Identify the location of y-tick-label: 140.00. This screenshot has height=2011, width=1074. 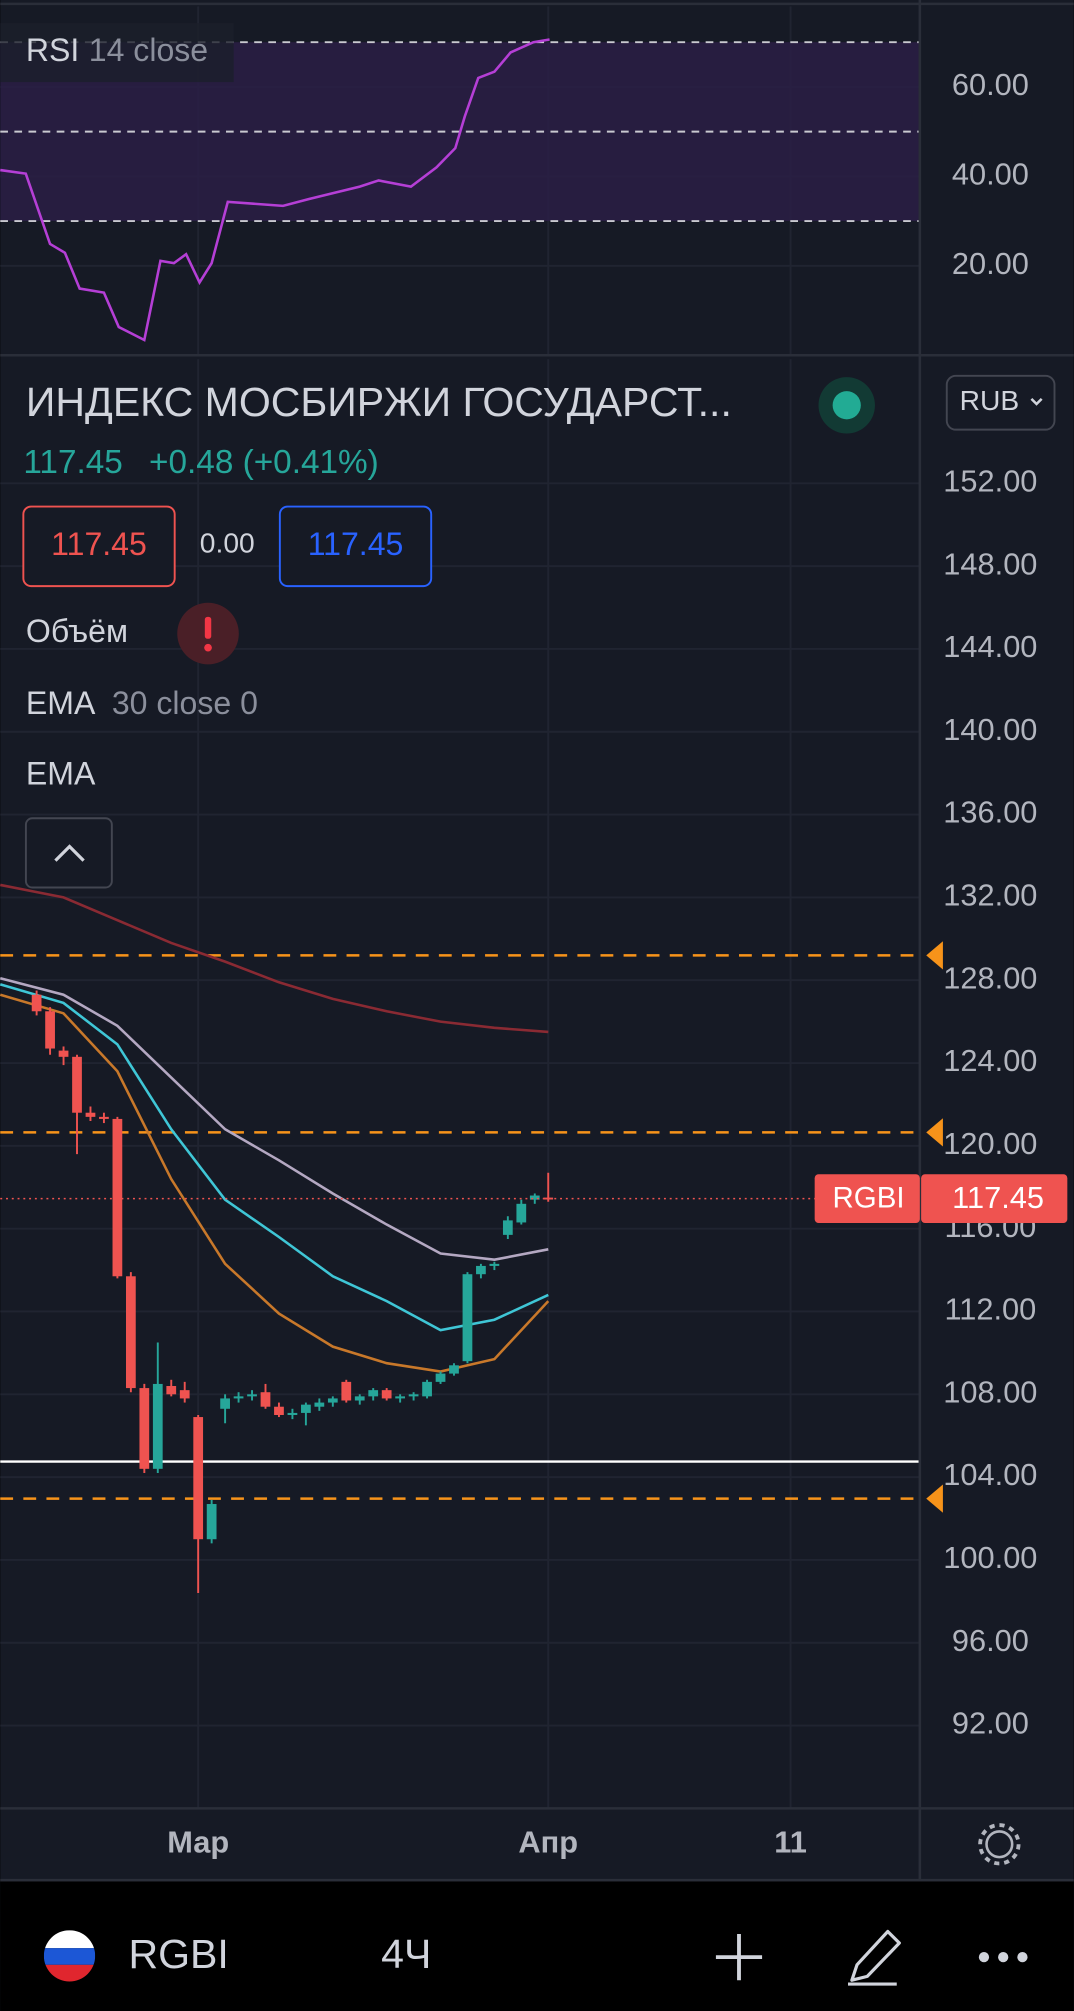
(990, 729).